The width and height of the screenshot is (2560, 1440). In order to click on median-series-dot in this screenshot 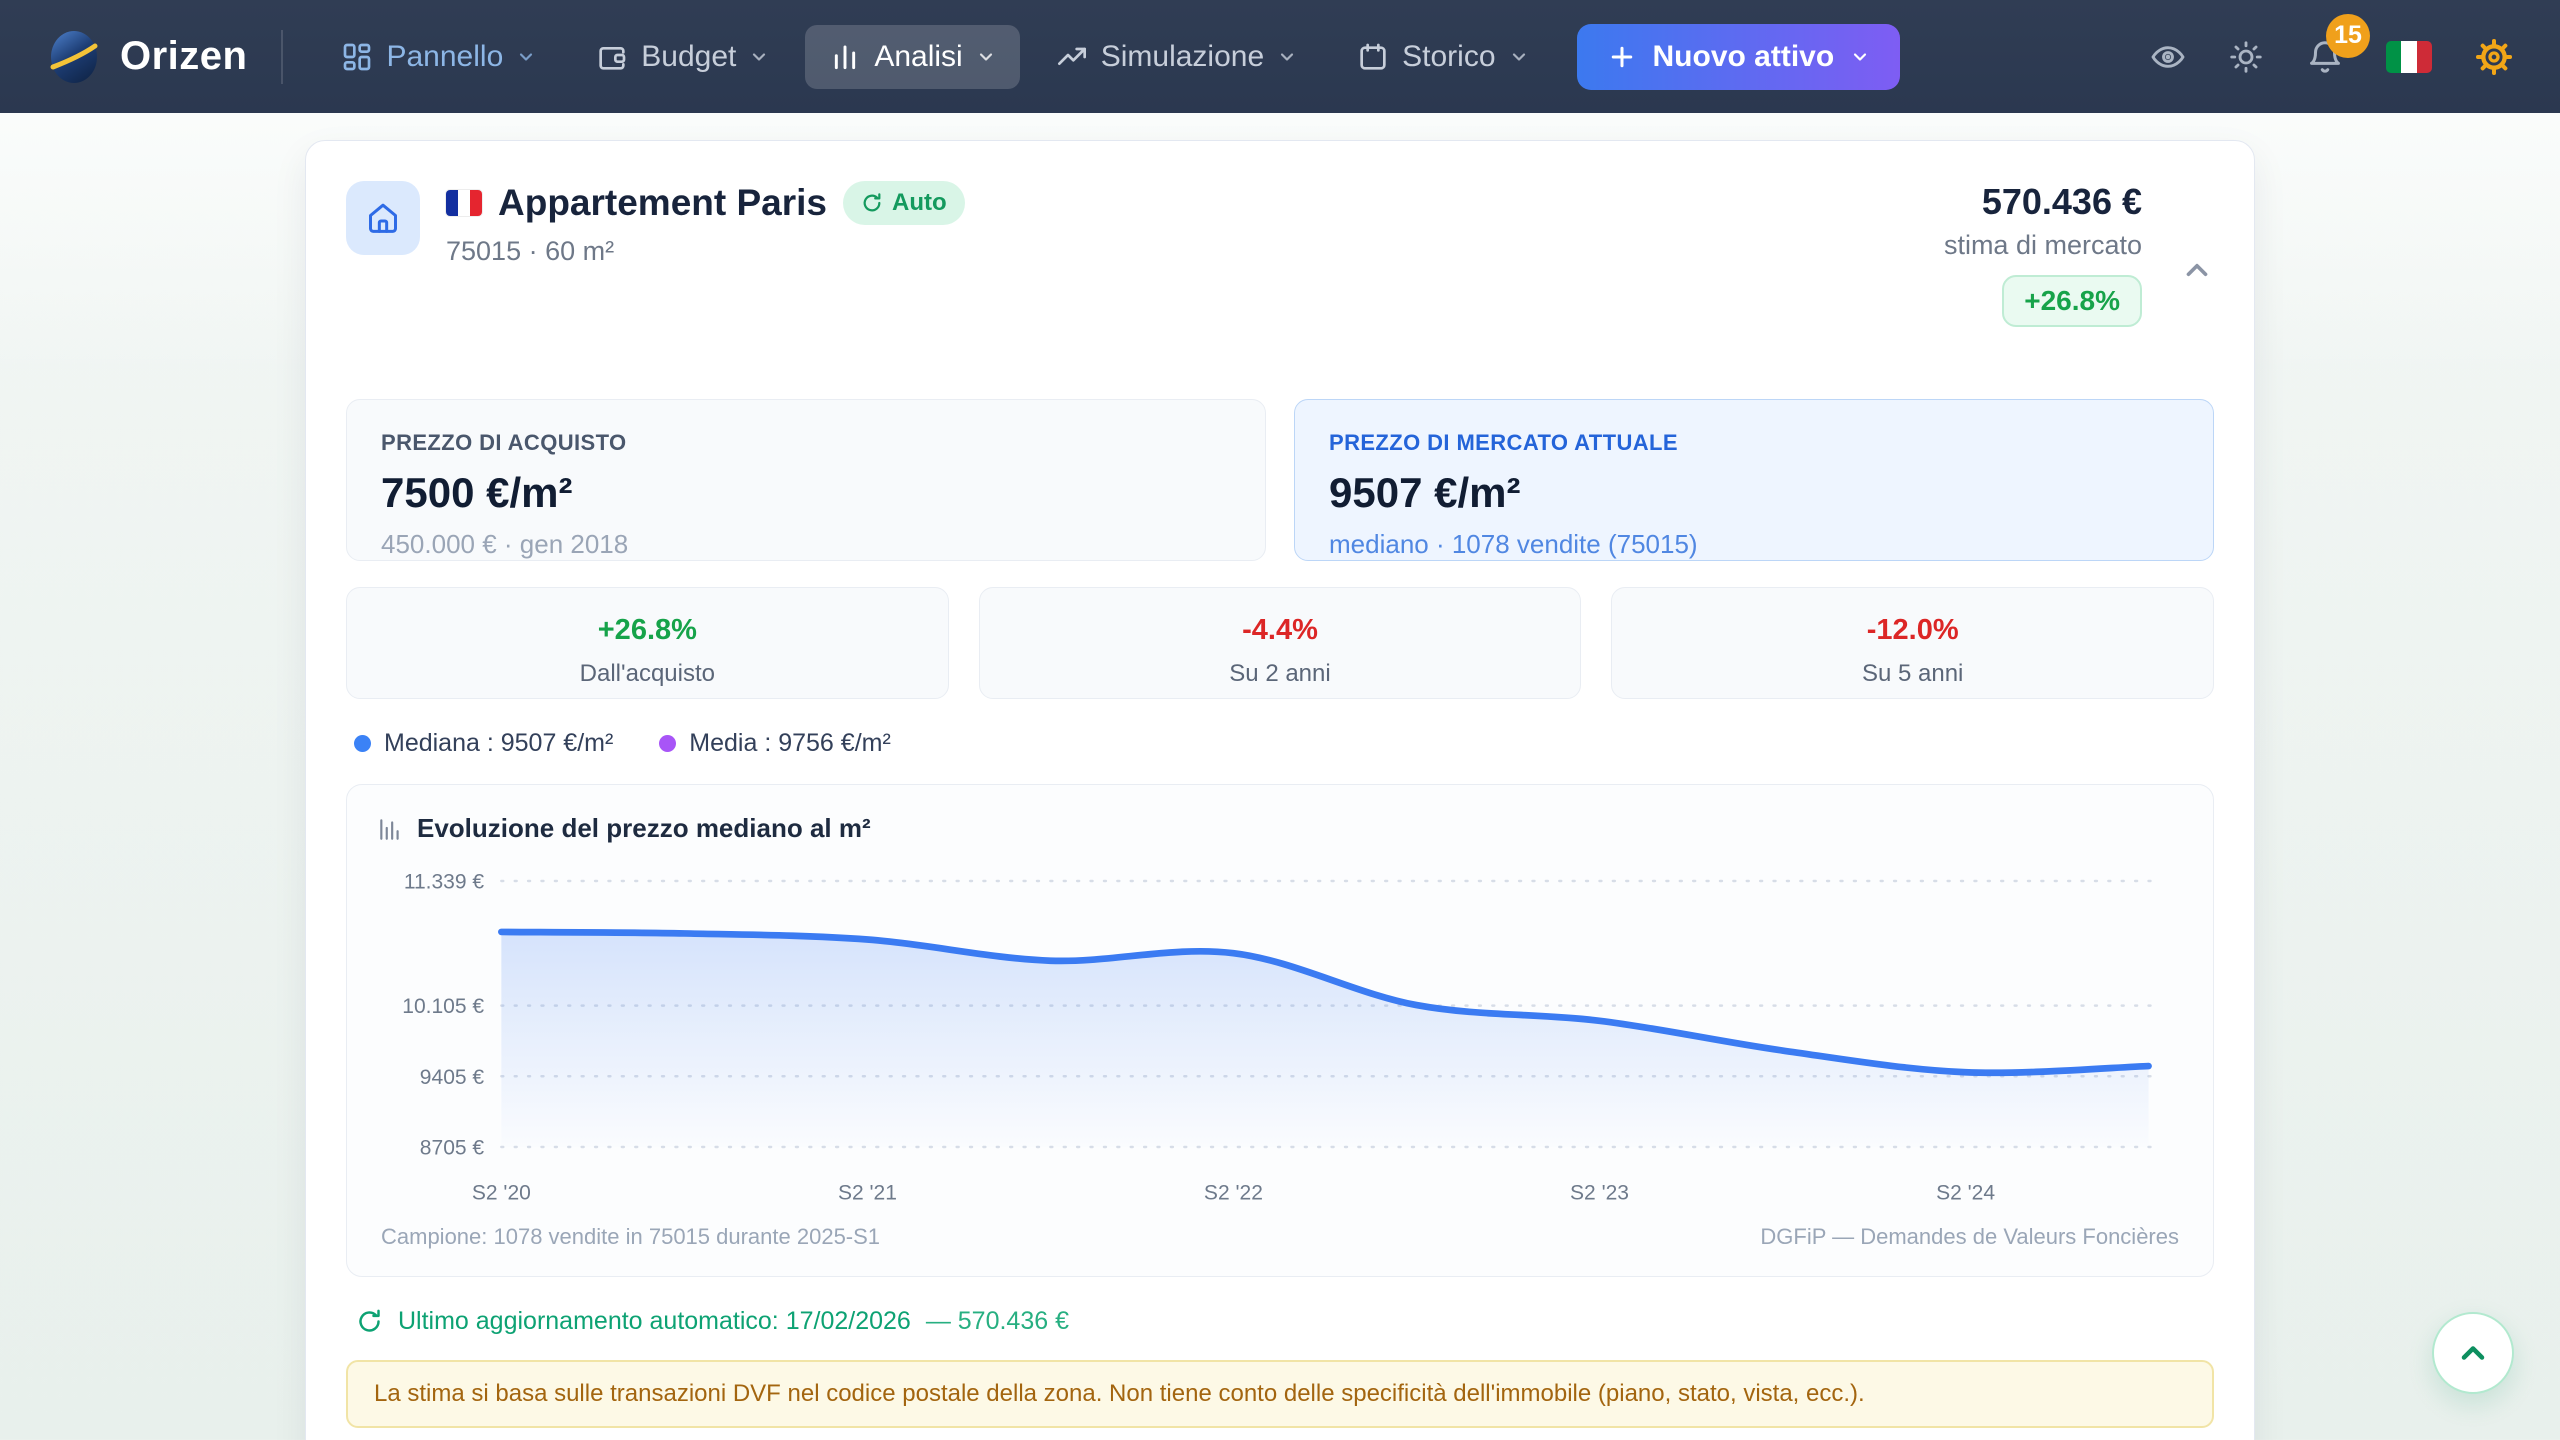, I will do `click(362, 743)`.